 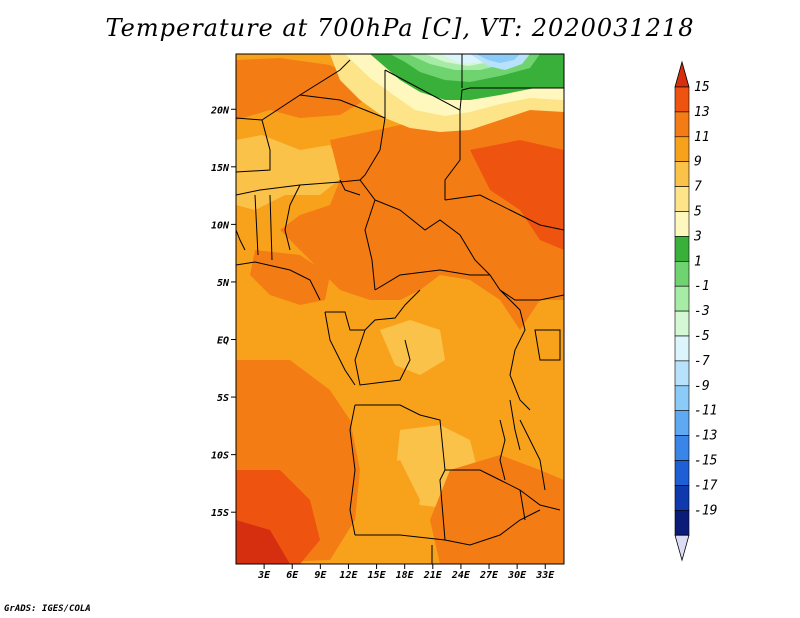 What do you see at coordinates (705, 436) in the screenshot?
I see `colorbar-label: -13` at bounding box center [705, 436].